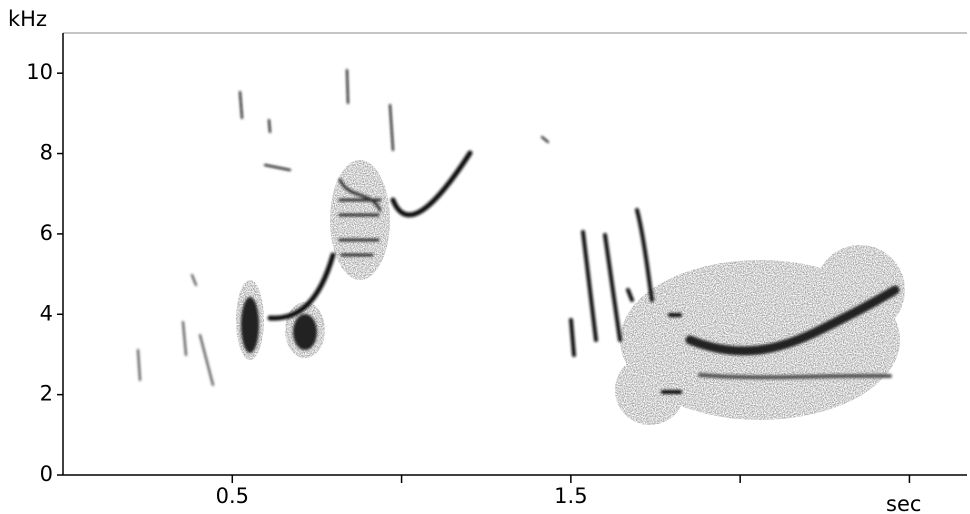  I want to click on x-tick-label: 1.5, so click(570, 496).